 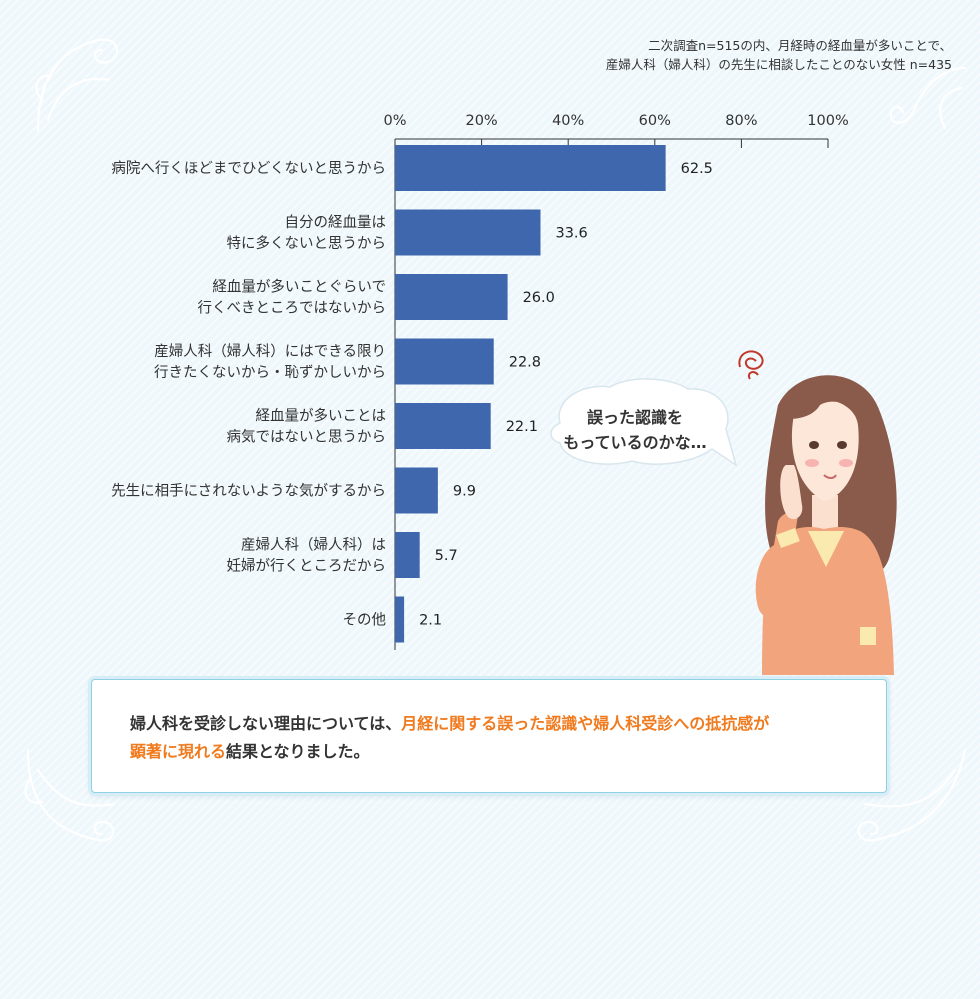 I want to click on ornament-top-left, so click(x=78, y=82).